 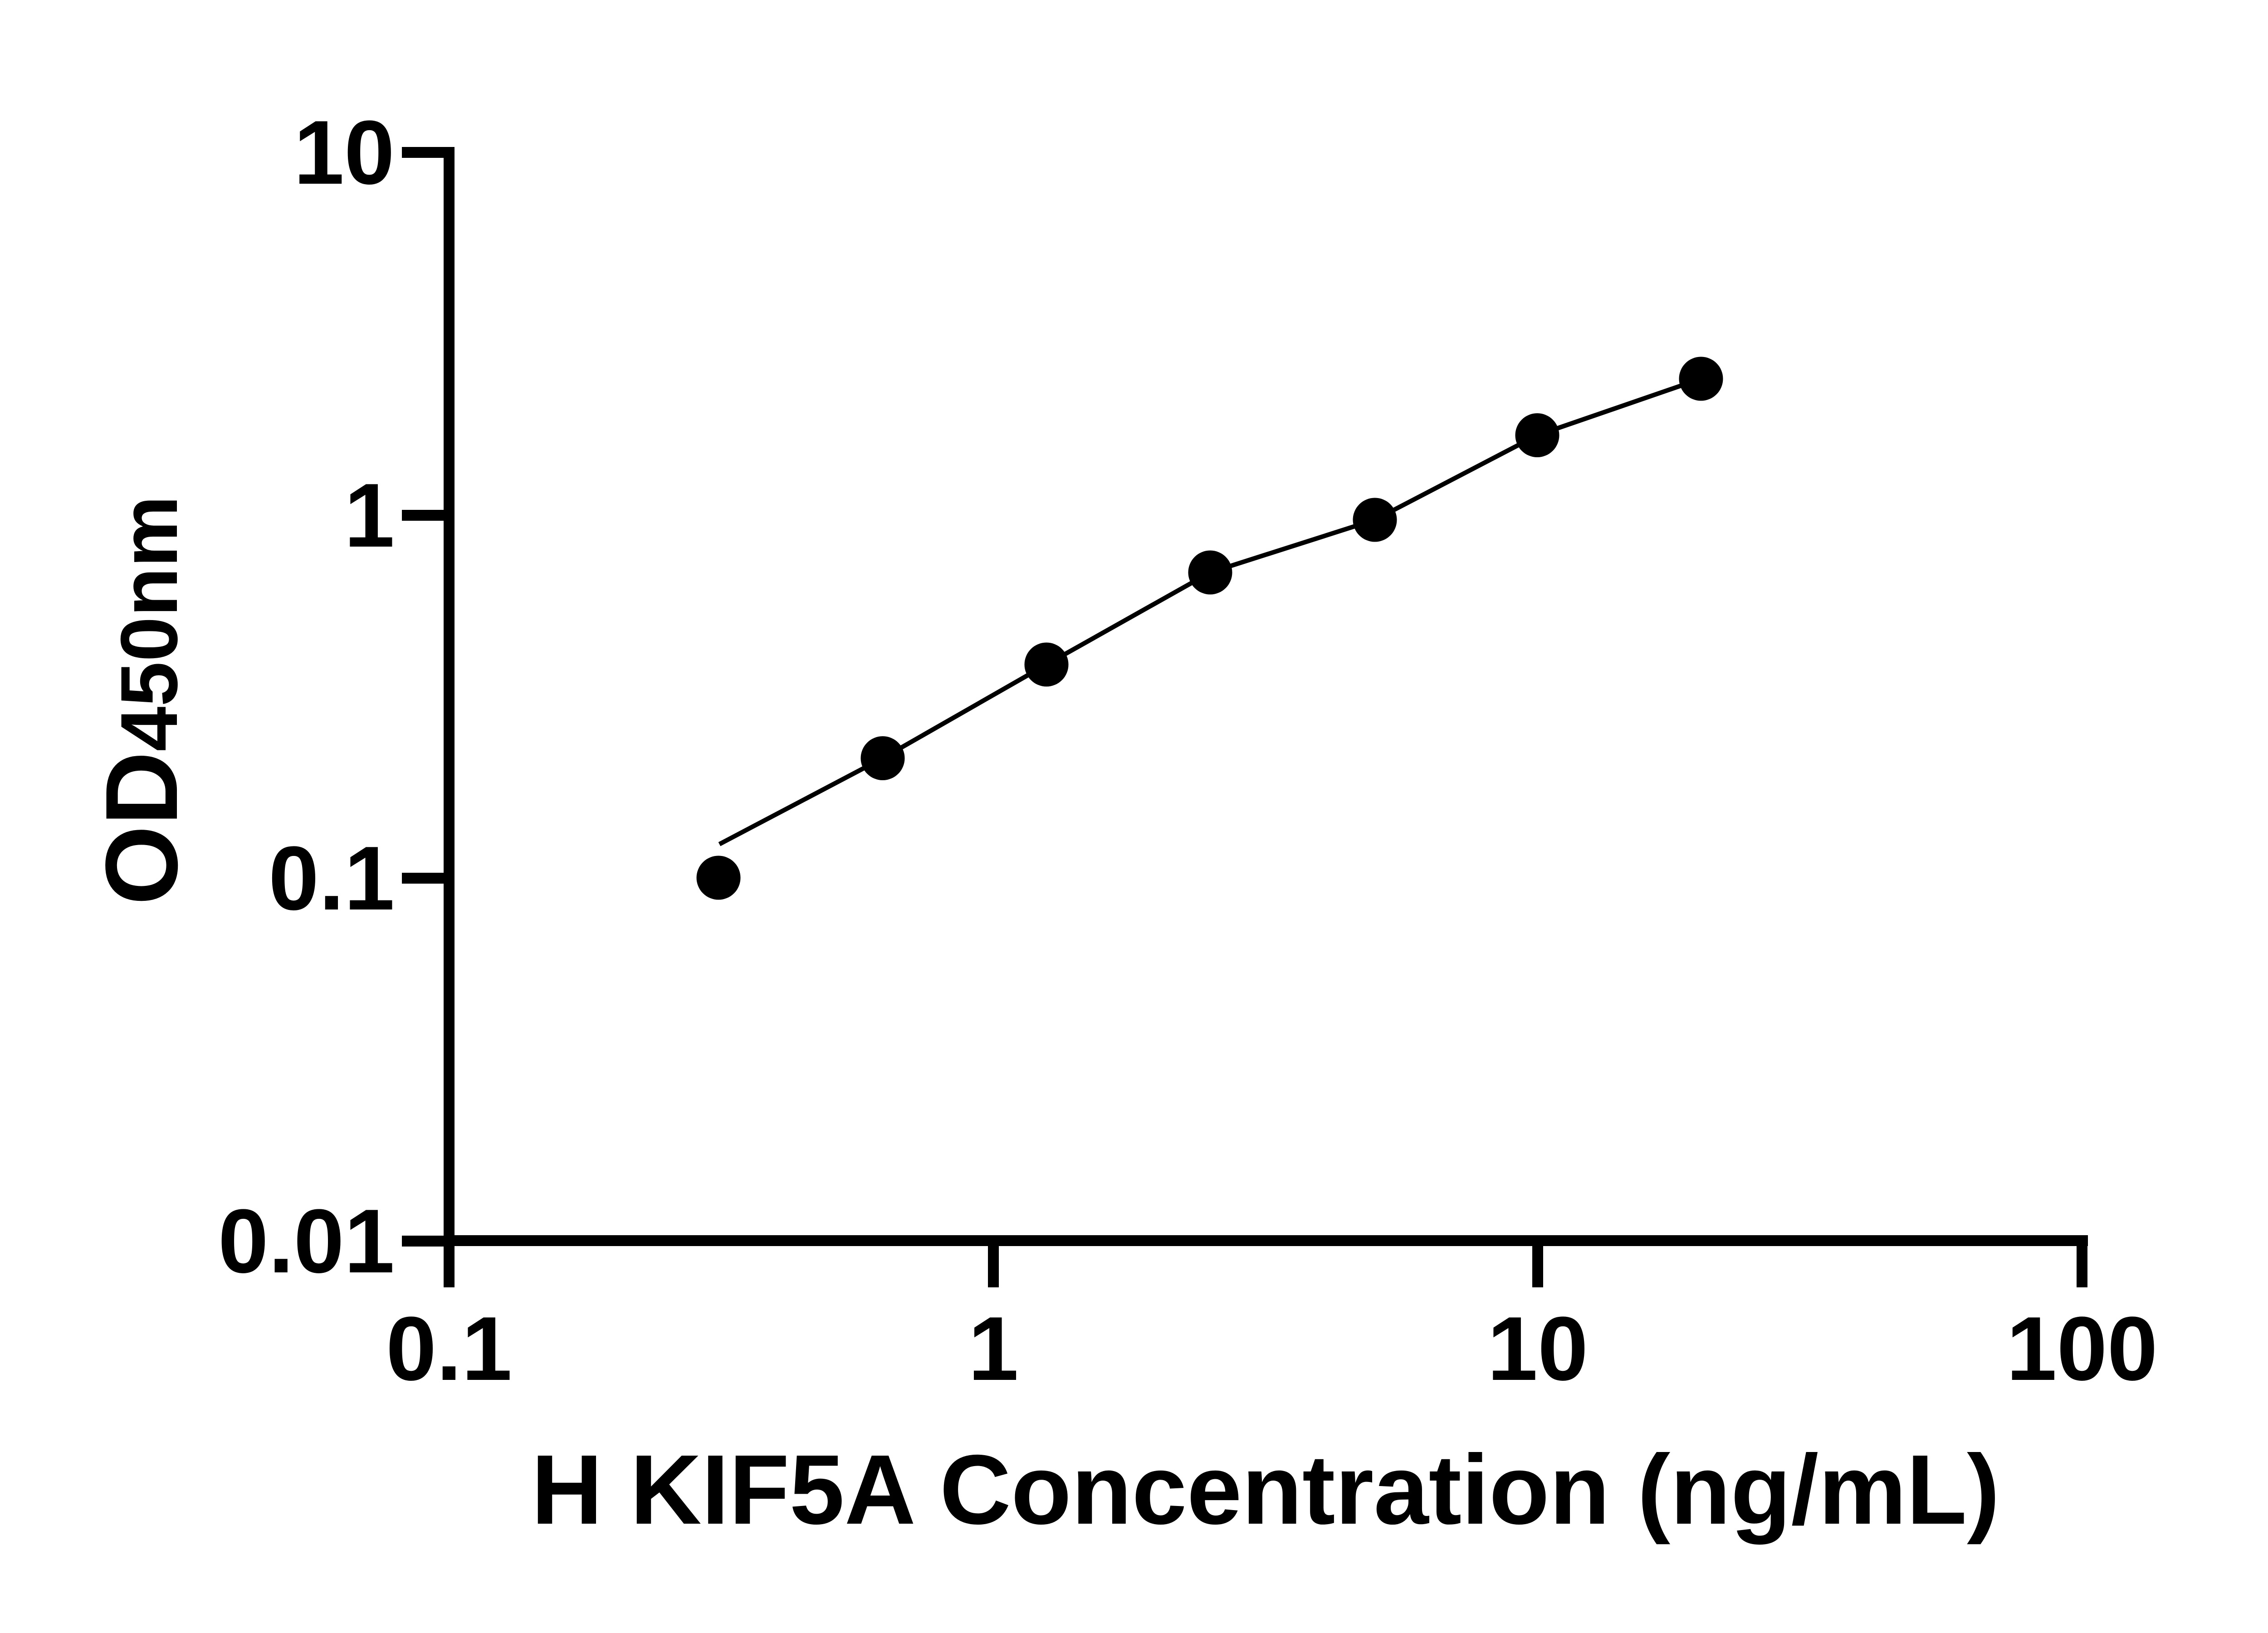 I want to click on svg-text: 0.01, so click(x=306, y=1241).